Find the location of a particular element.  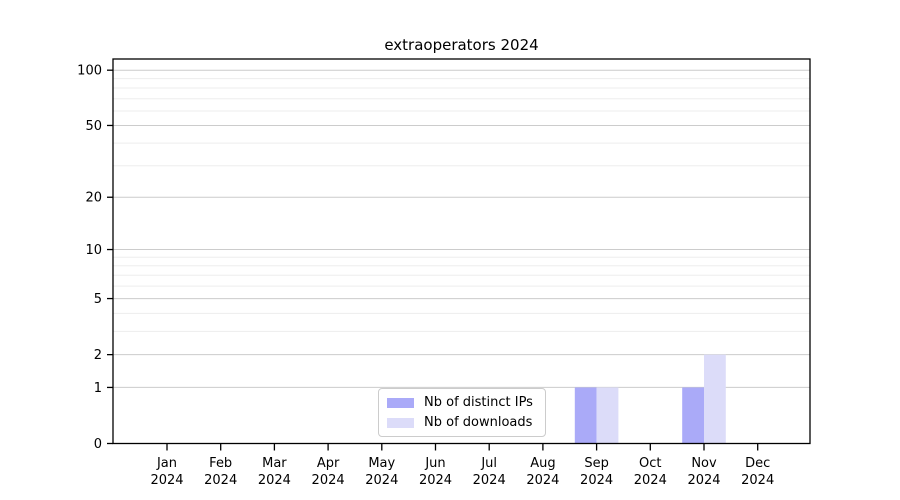

y-tick-label: 0 is located at coordinates (98, 444).